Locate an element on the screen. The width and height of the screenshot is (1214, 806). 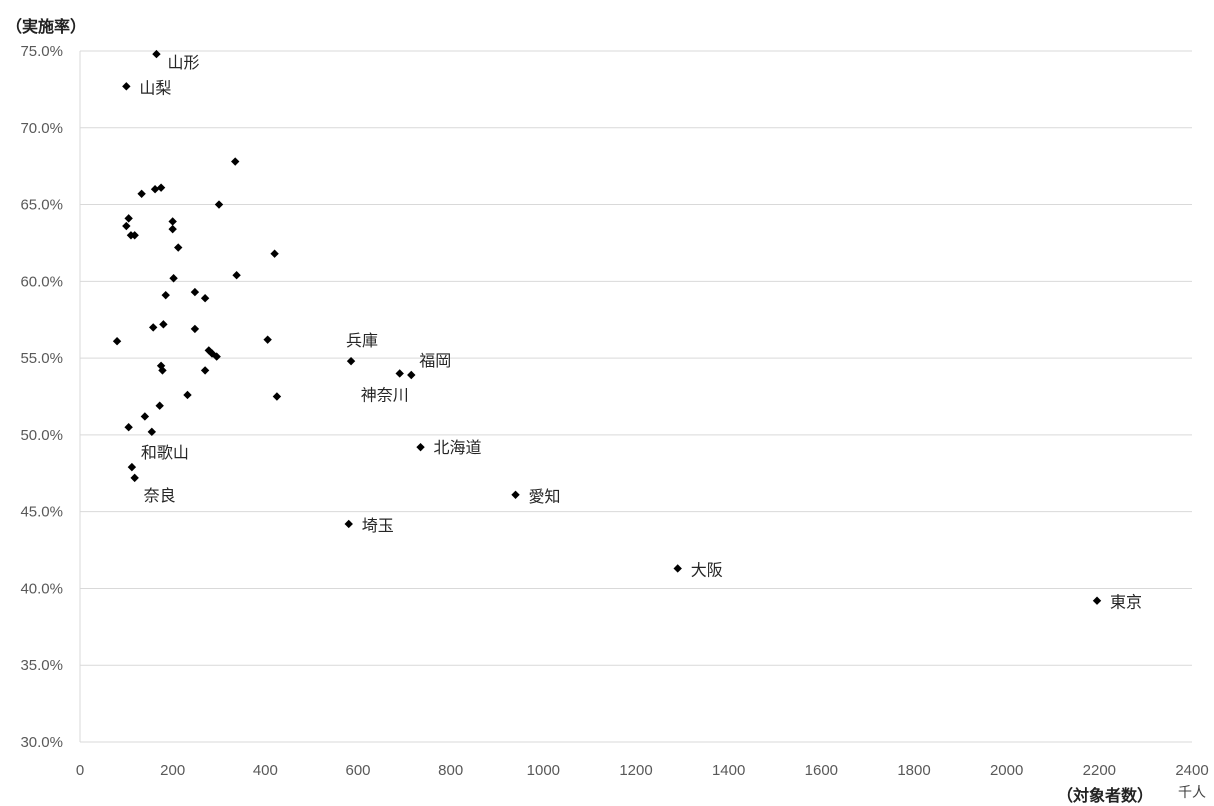
x-tick-label: 1800 is located at coordinates (913, 770).